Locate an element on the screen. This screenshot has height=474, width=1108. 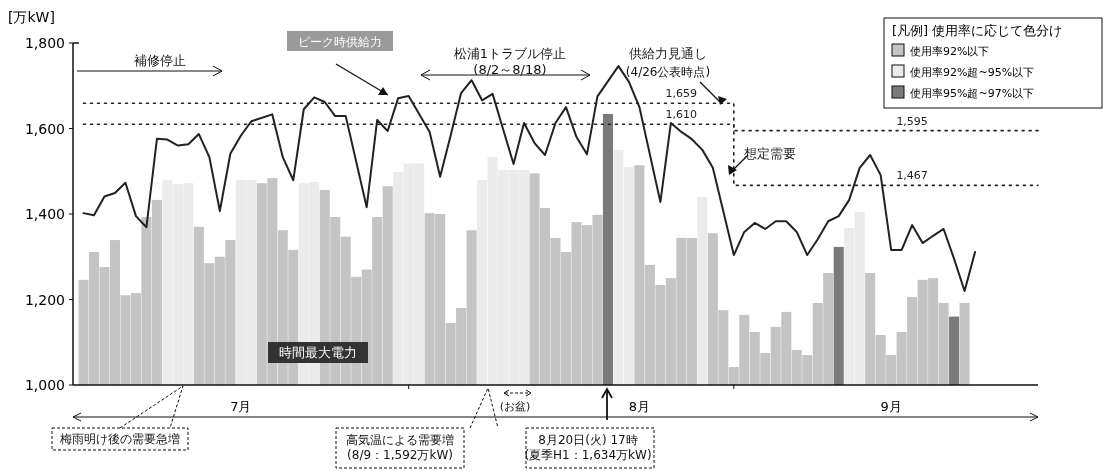
y-axis-title: [万kW] is located at coordinates (31, 17).